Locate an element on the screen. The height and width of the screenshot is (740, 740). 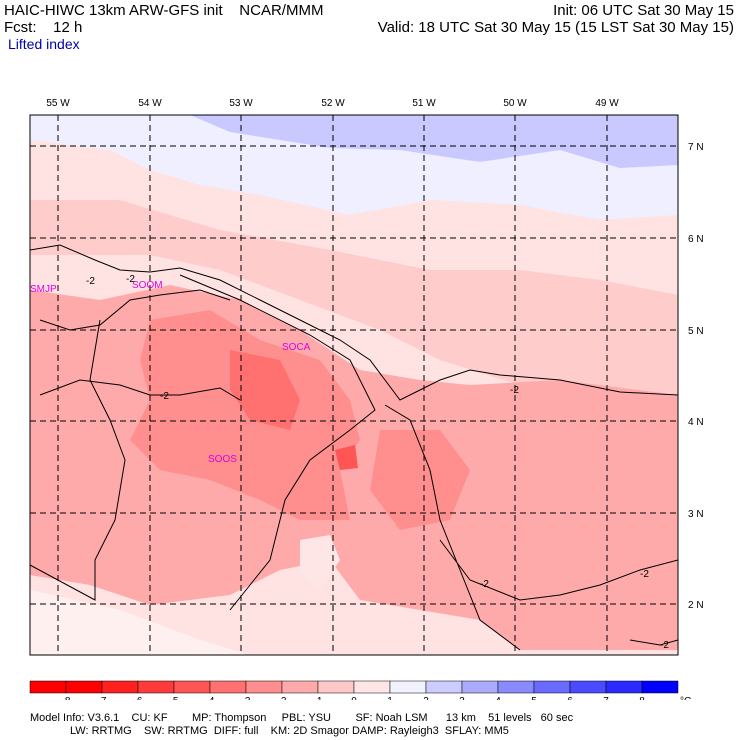
field-name: Lifted index is located at coordinates (44, 44).